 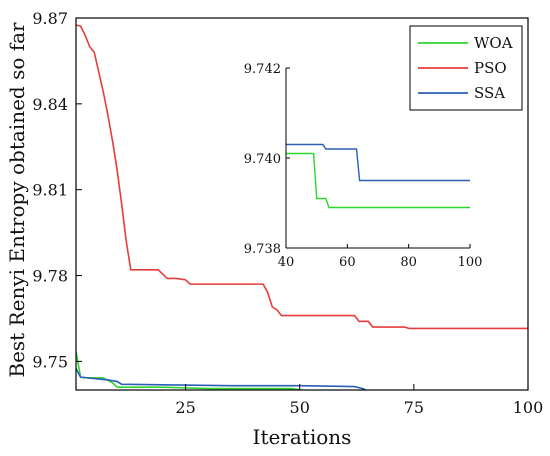 What do you see at coordinates (378, 162) in the screenshot?
I see `inset-series-line-ssa` at bounding box center [378, 162].